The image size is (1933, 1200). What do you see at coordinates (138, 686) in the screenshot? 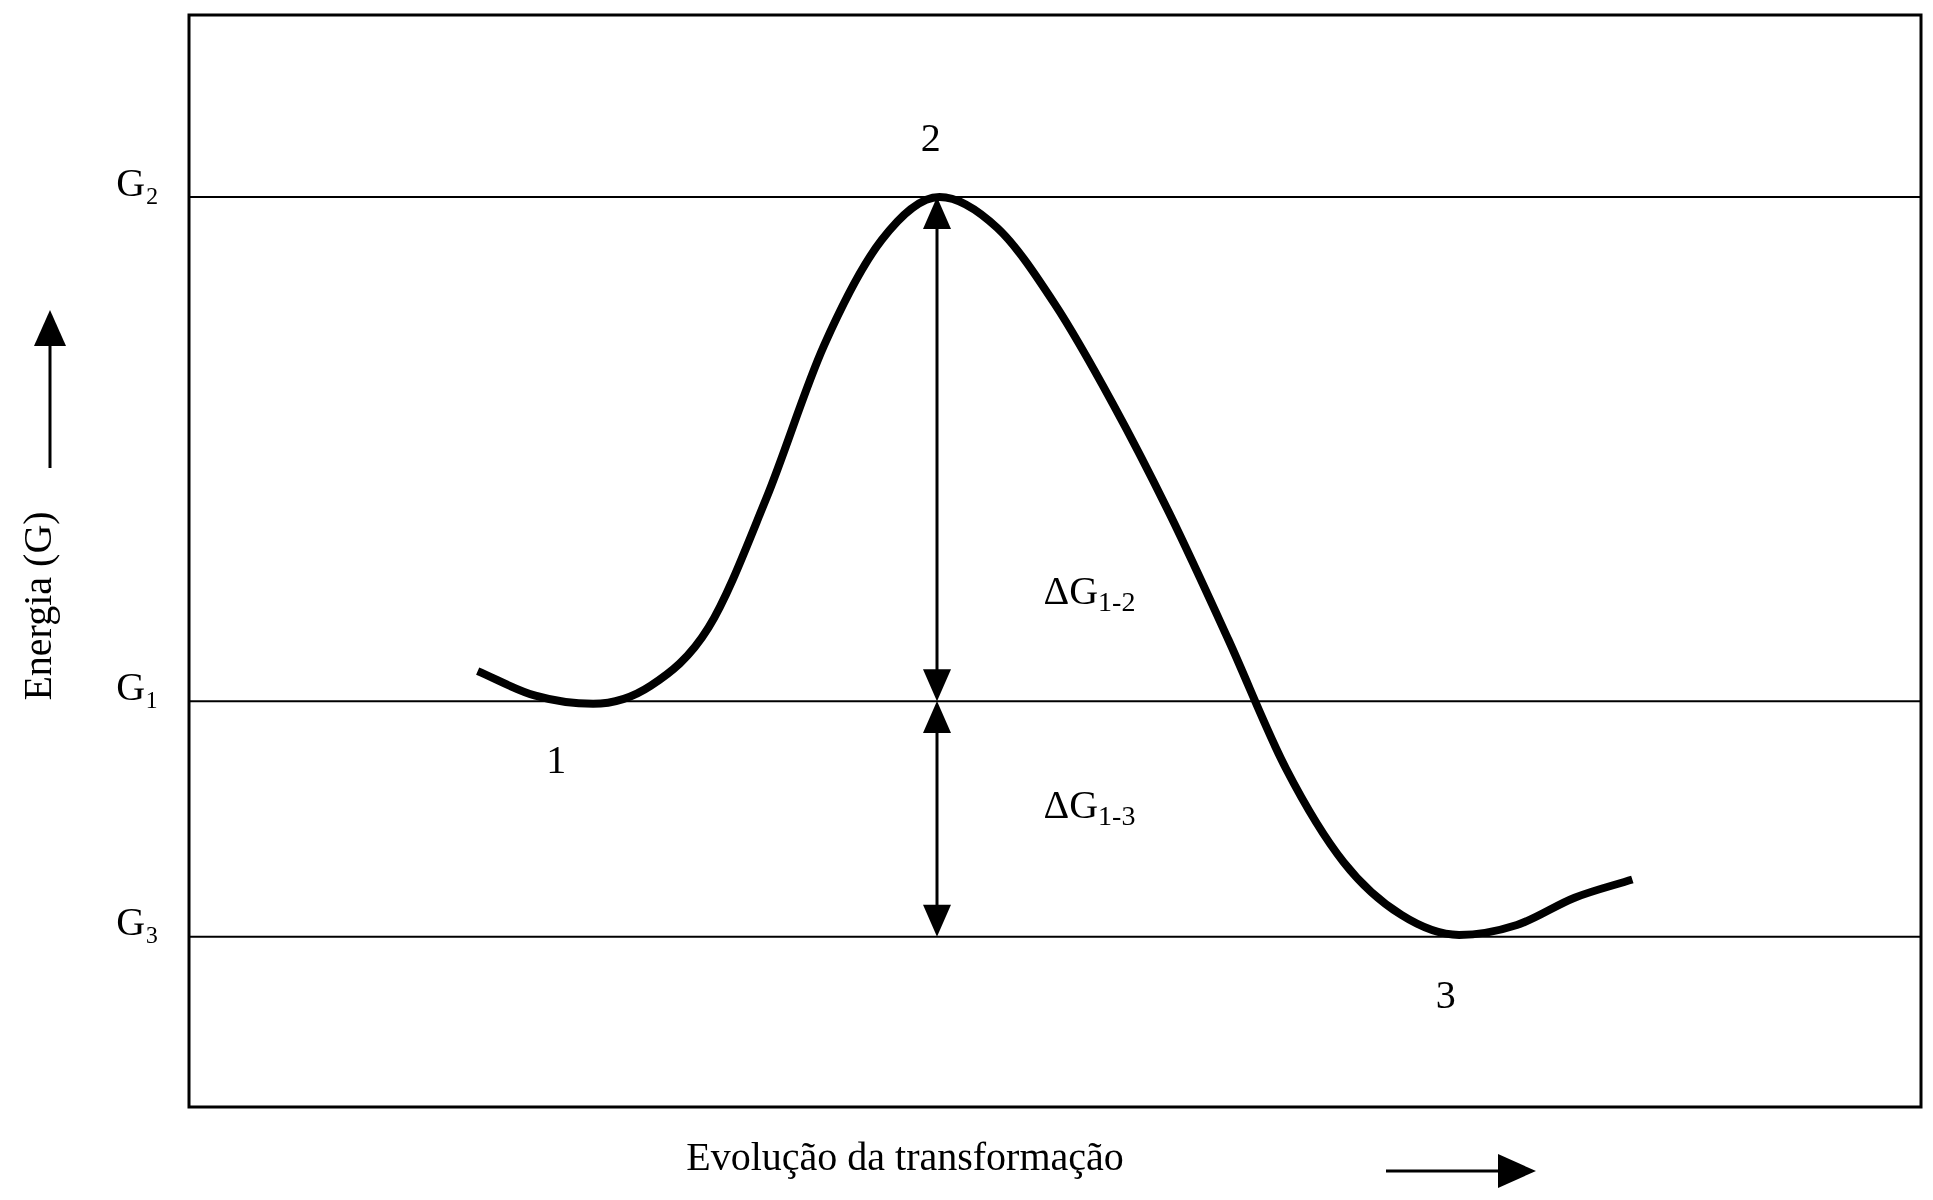
I see `ref-line-label: G₁` at bounding box center [138, 686].